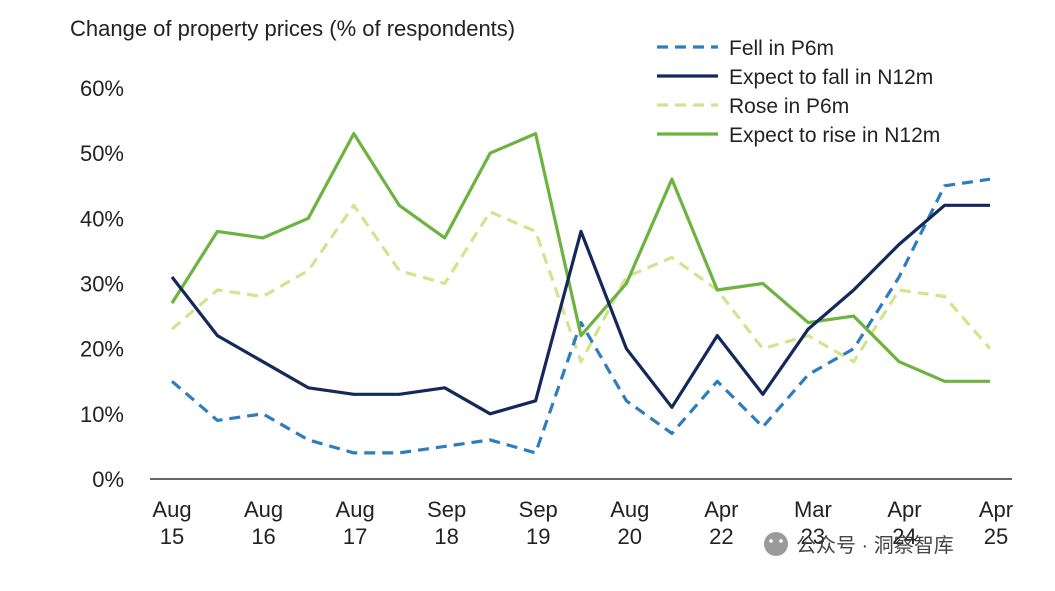 The height and width of the screenshot is (591, 1055). What do you see at coordinates (102, 153) in the screenshot?
I see `y-tick-label: 50%` at bounding box center [102, 153].